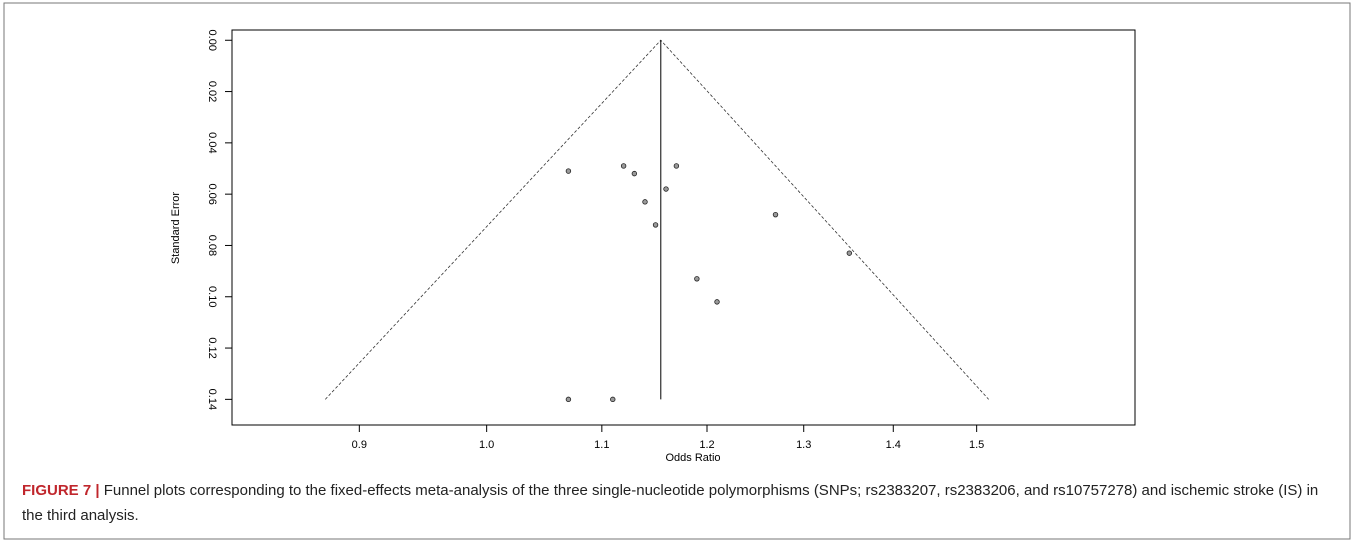  What do you see at coordinates (486, 445) in the screenshot?
I see `x-tick-label: 1.0` at bounding box center [486, 445].